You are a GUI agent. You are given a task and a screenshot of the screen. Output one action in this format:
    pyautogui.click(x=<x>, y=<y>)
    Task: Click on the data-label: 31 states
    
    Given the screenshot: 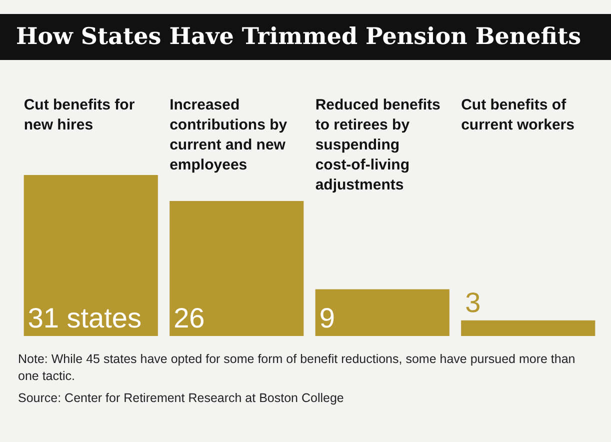 What is the action you would take?
    pyautogui.click(x=85, y=318)
    